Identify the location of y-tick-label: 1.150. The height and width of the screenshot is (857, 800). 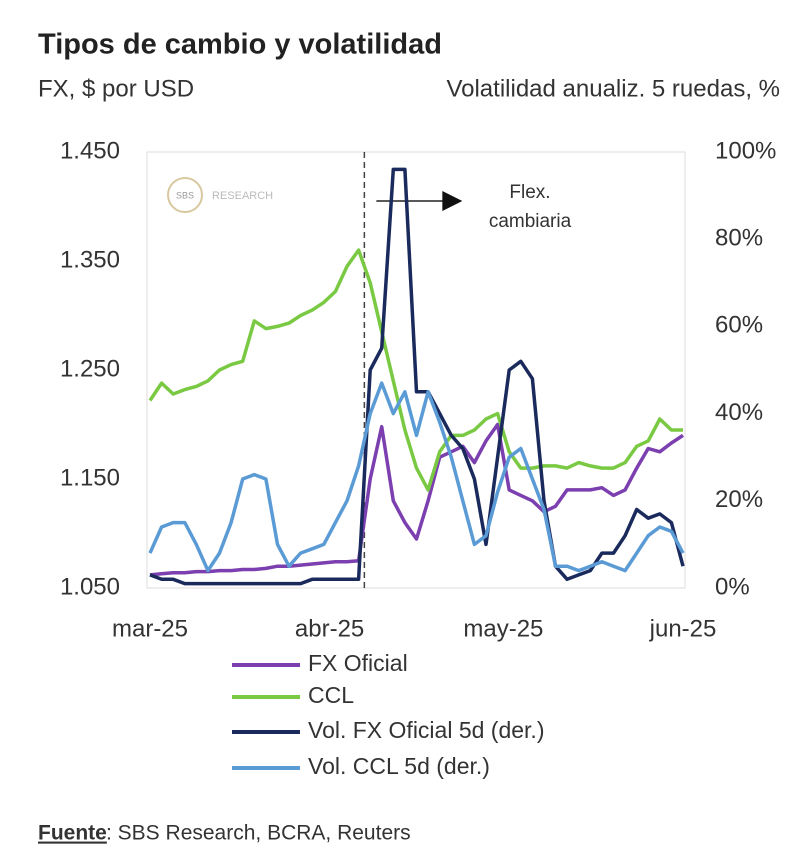
(90, 477).